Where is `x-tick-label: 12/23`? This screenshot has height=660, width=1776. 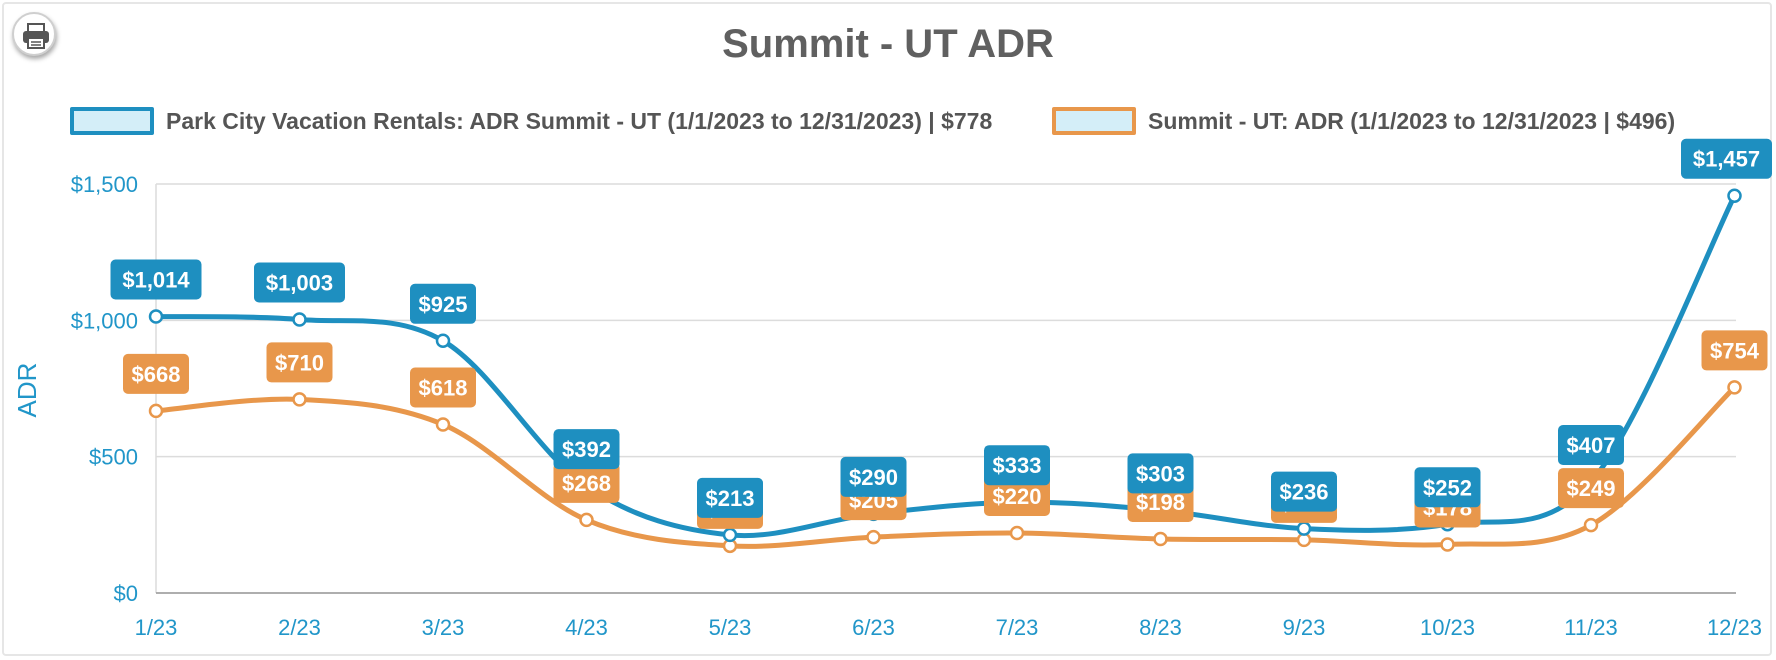 x-tick-label: 12/23 is located at coordinates (1734, 627).